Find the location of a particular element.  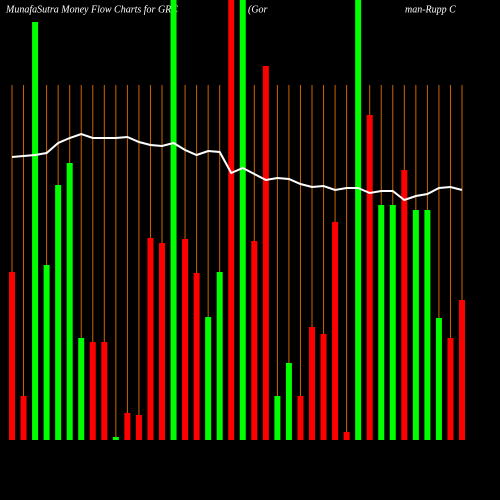

chart-subtitle: (Gor is located at coordinates (258, 9).